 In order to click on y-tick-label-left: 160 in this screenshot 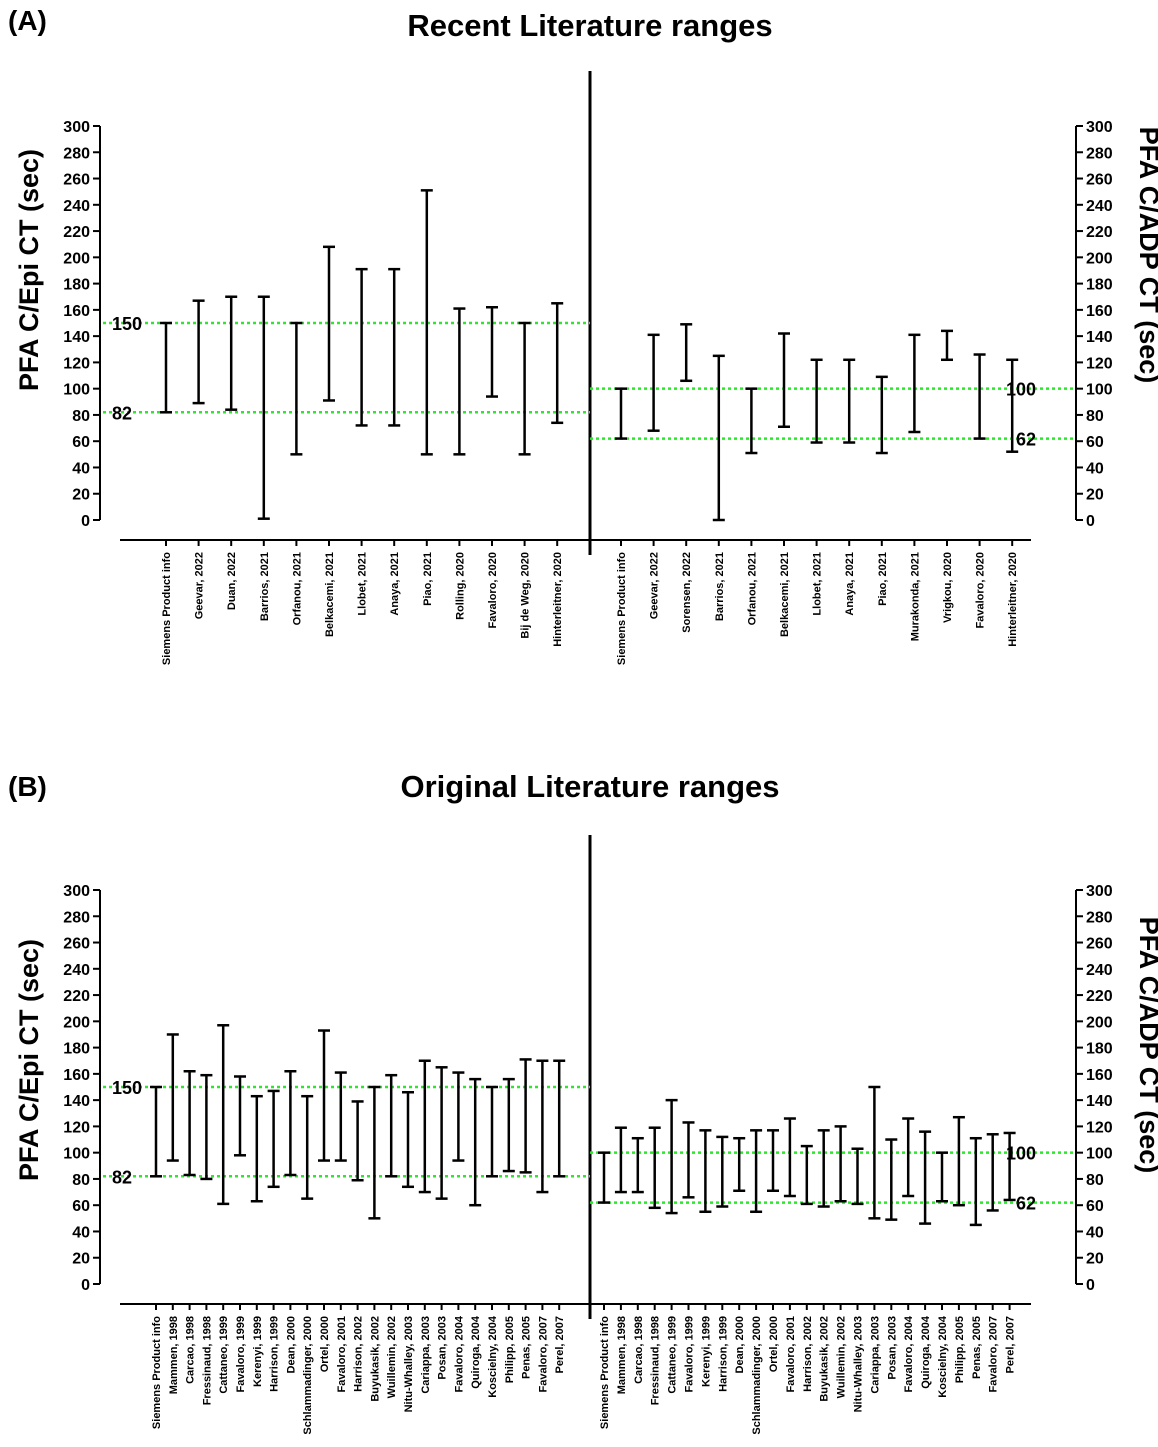, I will do `click(76, 1075)`.